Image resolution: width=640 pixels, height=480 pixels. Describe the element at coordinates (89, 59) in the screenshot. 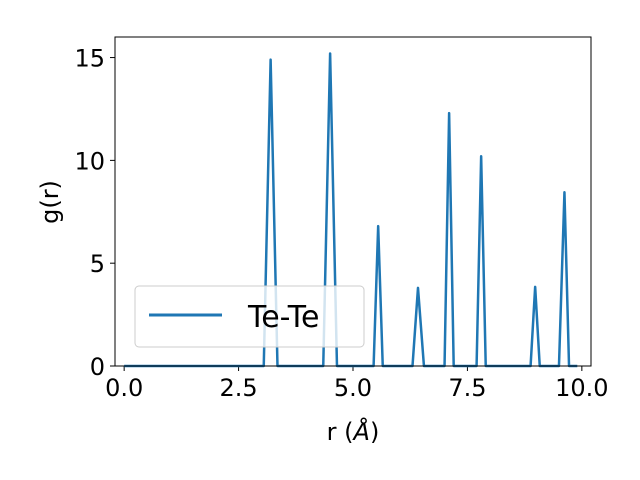

I see `y-tick-label: 15` at that location.